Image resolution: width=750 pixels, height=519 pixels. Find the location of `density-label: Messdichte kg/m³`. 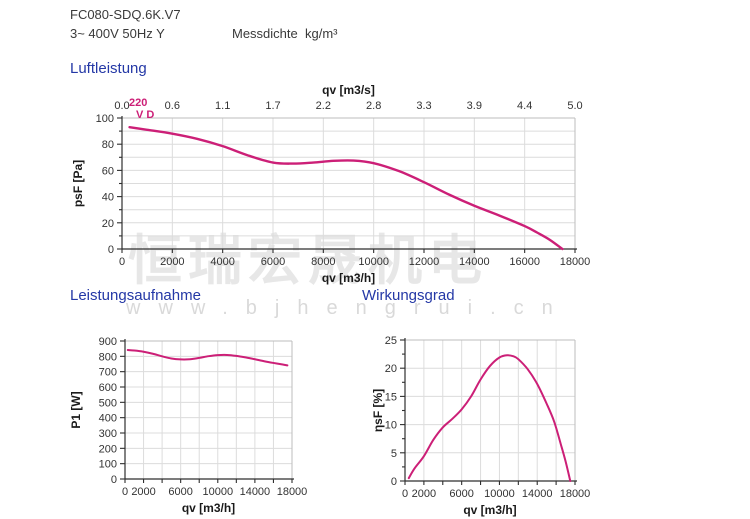

density-label: Messdichte kg/m³ is located at coordinates (285, 33).